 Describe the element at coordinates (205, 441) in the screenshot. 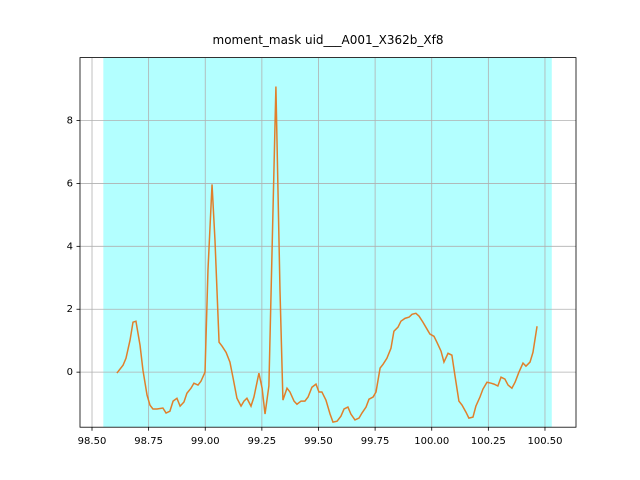

I see `x-tick-label: 99.00` at that location.